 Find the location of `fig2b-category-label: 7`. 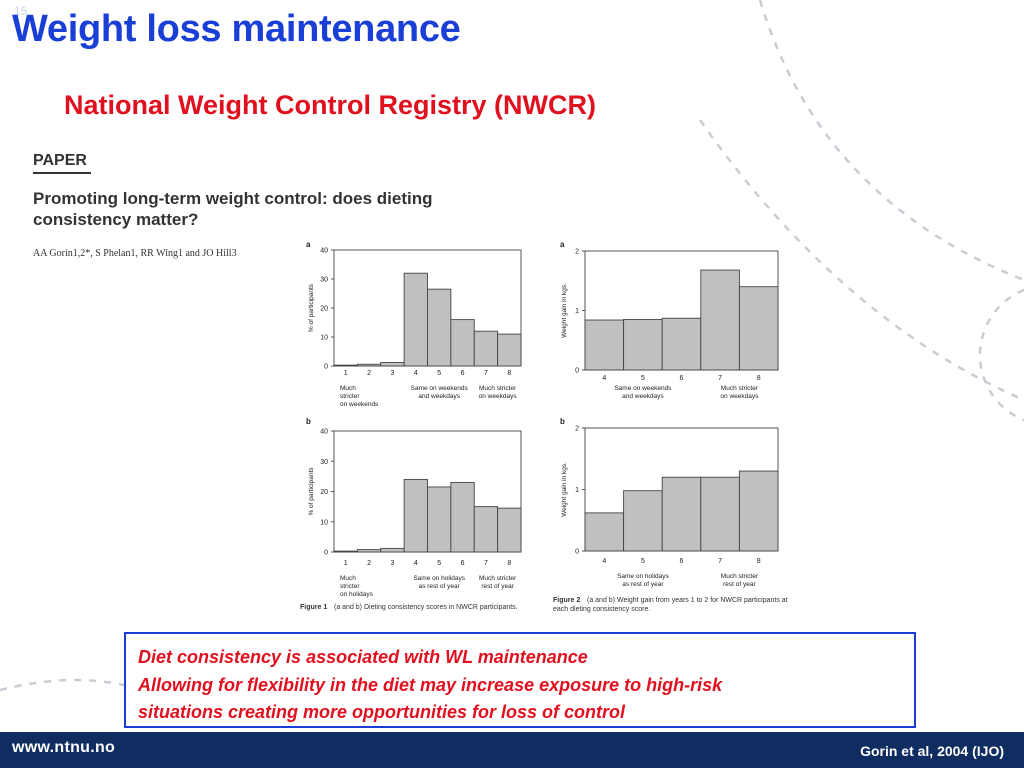

fig2b-category-label: 7 is located at coordinates (720, 561).